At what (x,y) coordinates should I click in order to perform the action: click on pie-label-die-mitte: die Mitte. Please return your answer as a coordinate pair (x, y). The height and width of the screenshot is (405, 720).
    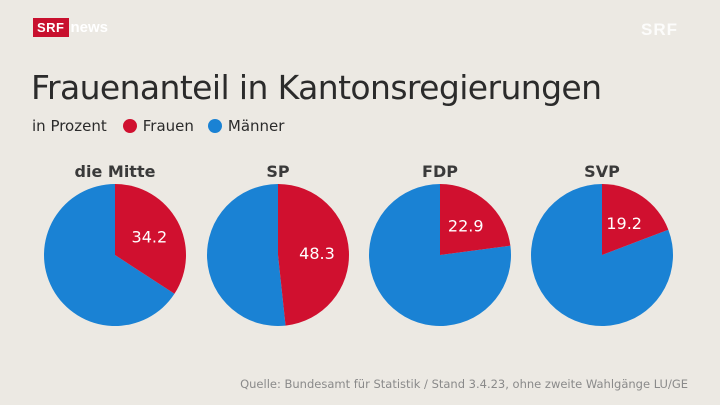
    Looking at the image, I should click on (115, 171).